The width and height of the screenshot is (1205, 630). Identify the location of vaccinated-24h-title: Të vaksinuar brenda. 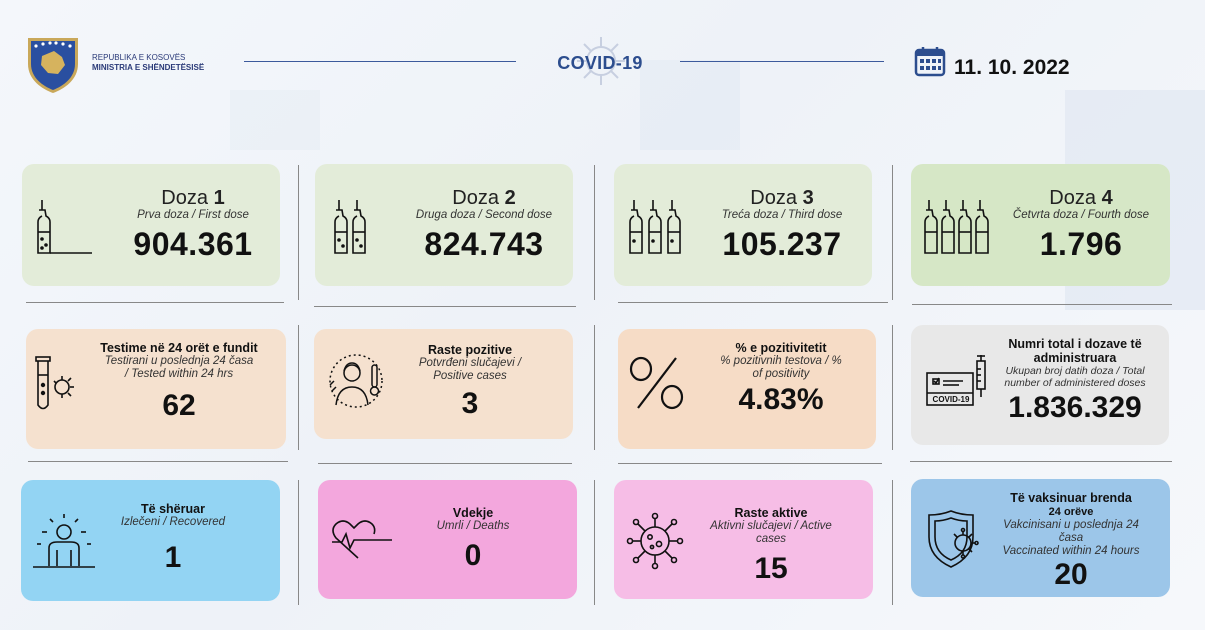
(1071, 498).